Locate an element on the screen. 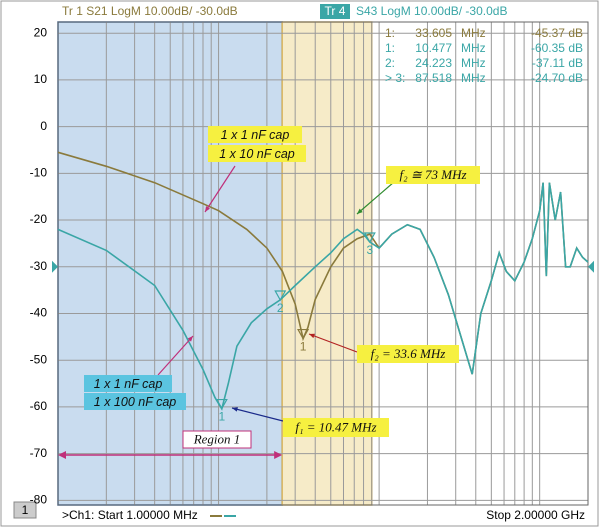  annotation: Region 1 is located at coordinates (217, 438).